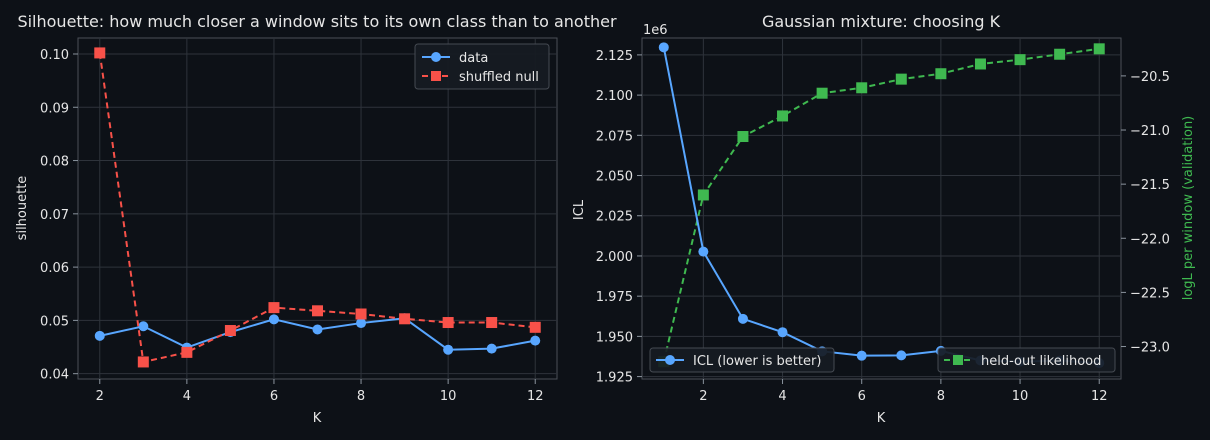 The height and width of the screenshot is (440, 1210). I want to click on gmm-x-tick-label: 6, so click(862, 396).